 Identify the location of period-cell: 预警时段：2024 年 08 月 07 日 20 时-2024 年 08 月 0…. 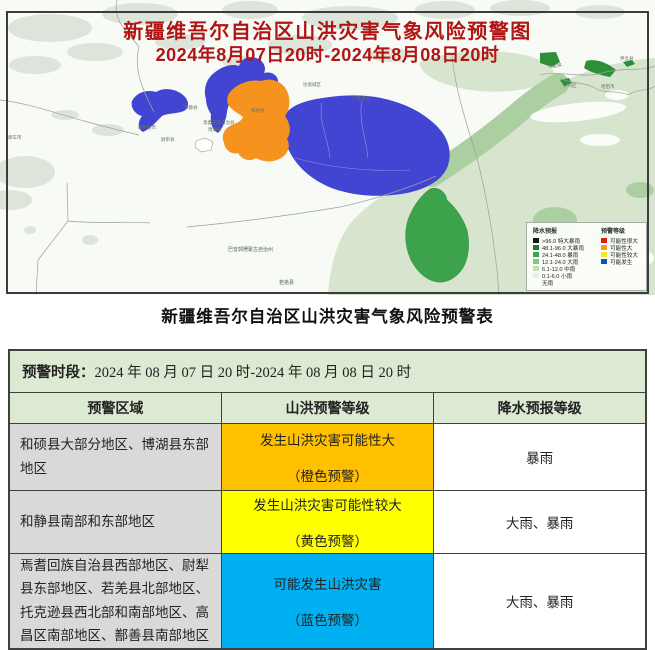
(327, 371).